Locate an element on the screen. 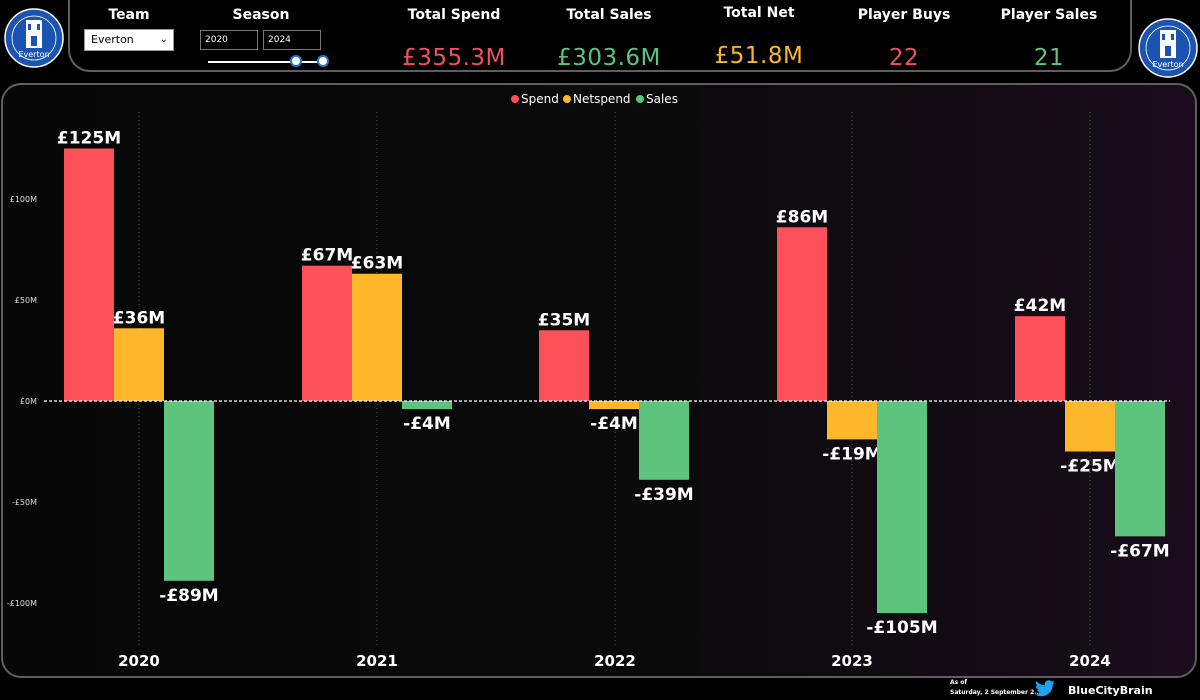 The image size is (1200, 700). bar-netspend-2023 is located at coordinates (852, 420).